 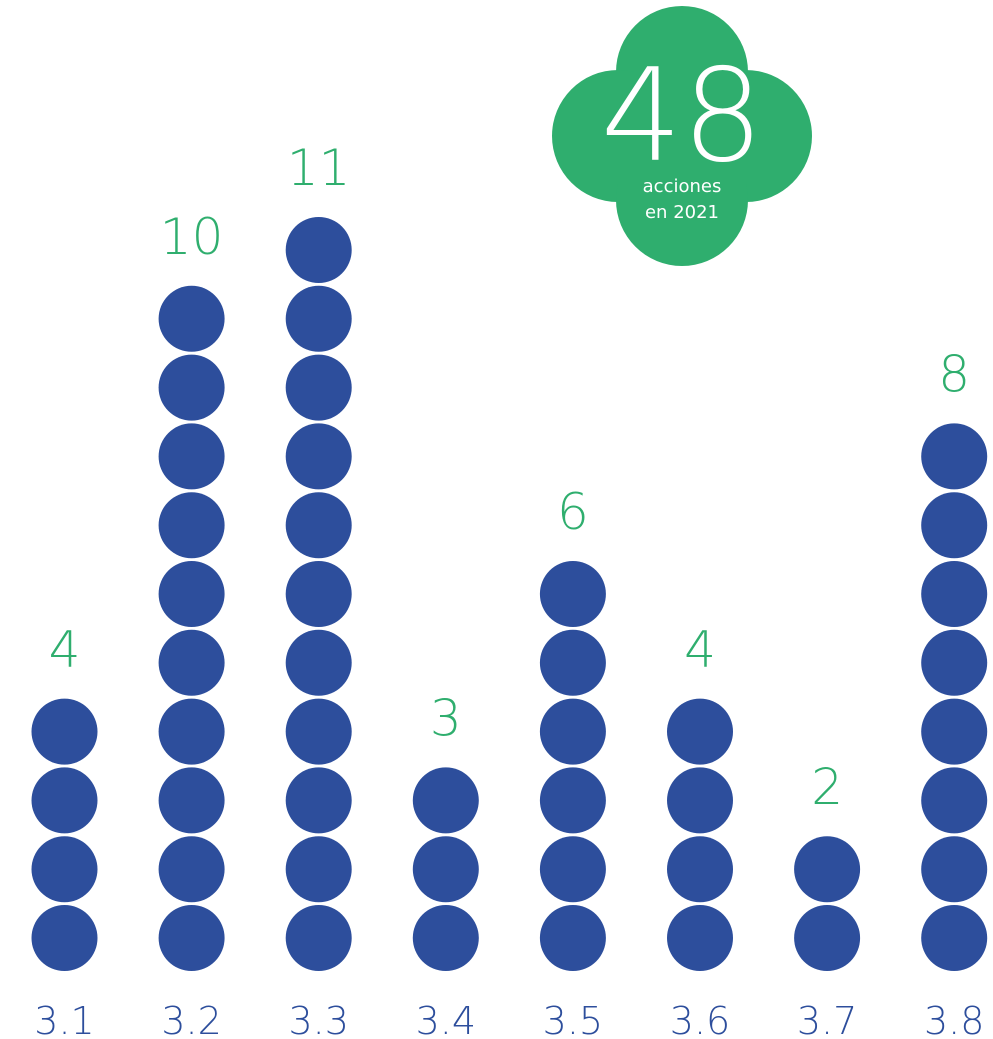 What do you see at coordinates (191, 318) in the screenshot?
I see `dot-3.2-10` at bounding box center [191, 318].